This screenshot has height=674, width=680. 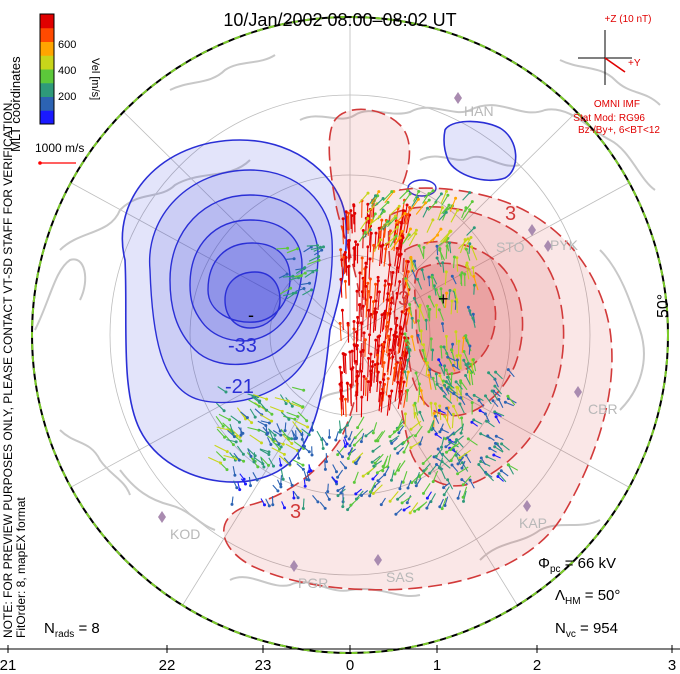 What do you see at coordinates (628, 19) in the screenshot?
I see `imf-z-label: +Z (10 nT)` at bounding box center [628, 19].